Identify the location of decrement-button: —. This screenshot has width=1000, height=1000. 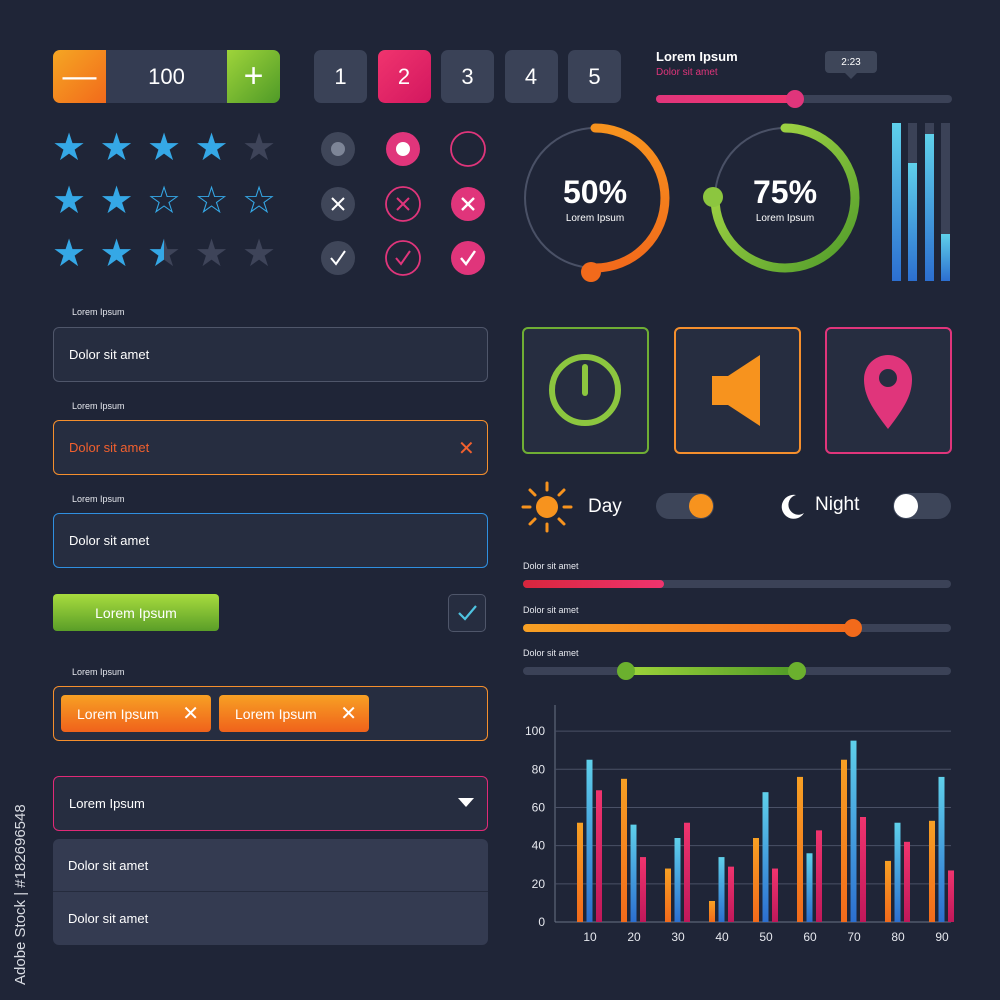
(79, 76).